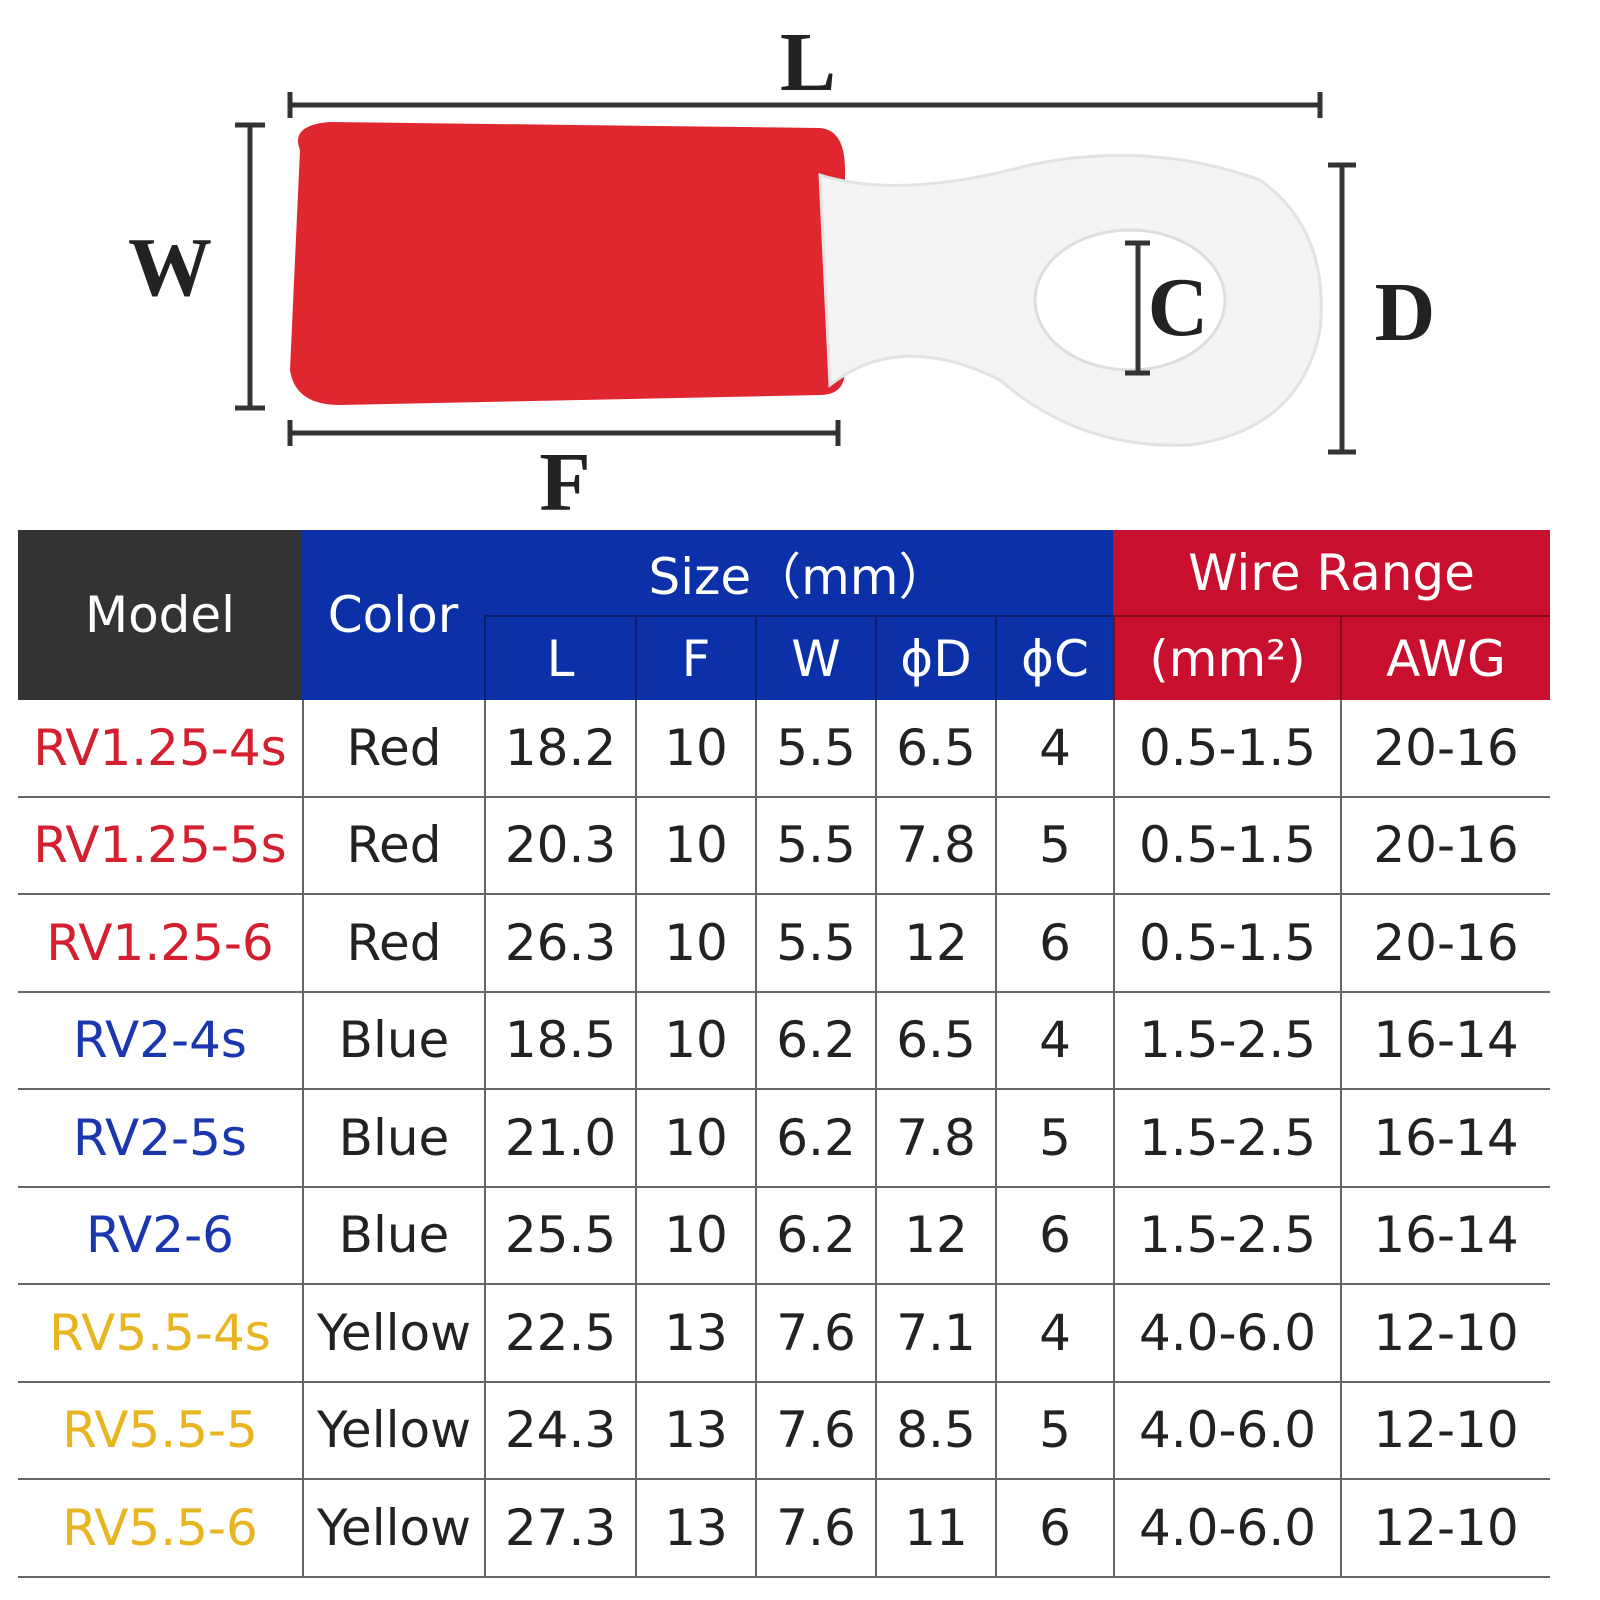 This screenshot has width=1600, height=1600. Describe the element at coordinates (1054, 657) in the screenshot. I see `header-sub: ϕC` at that location.